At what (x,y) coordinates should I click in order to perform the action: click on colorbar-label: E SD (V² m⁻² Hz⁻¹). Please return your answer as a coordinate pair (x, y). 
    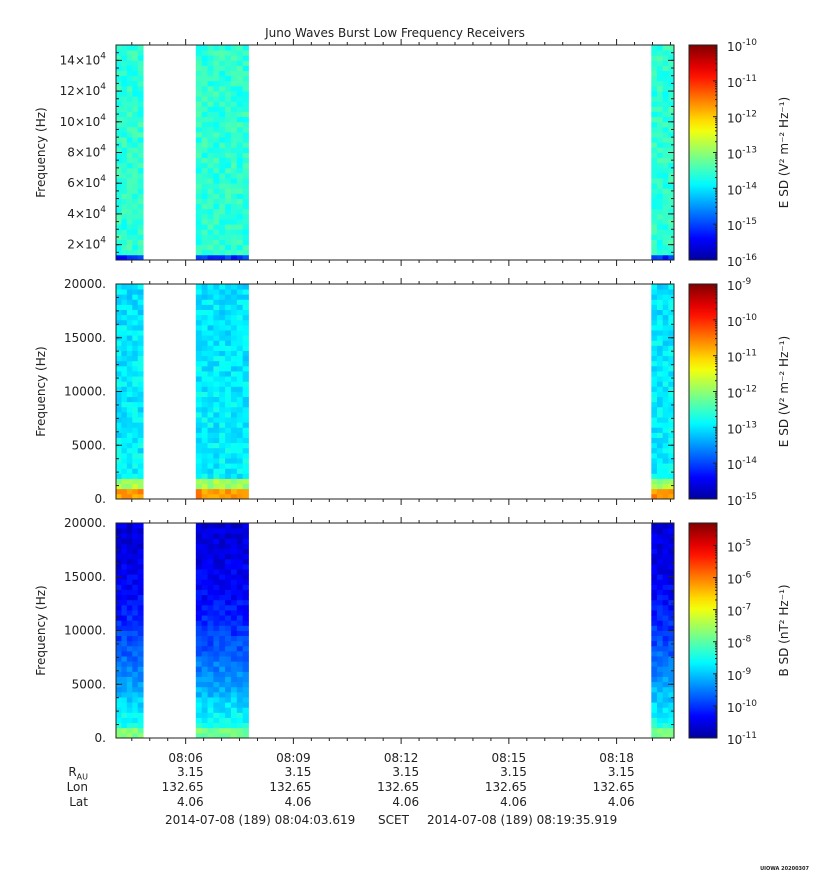
    Looking at the image, I should click on (784, 152).